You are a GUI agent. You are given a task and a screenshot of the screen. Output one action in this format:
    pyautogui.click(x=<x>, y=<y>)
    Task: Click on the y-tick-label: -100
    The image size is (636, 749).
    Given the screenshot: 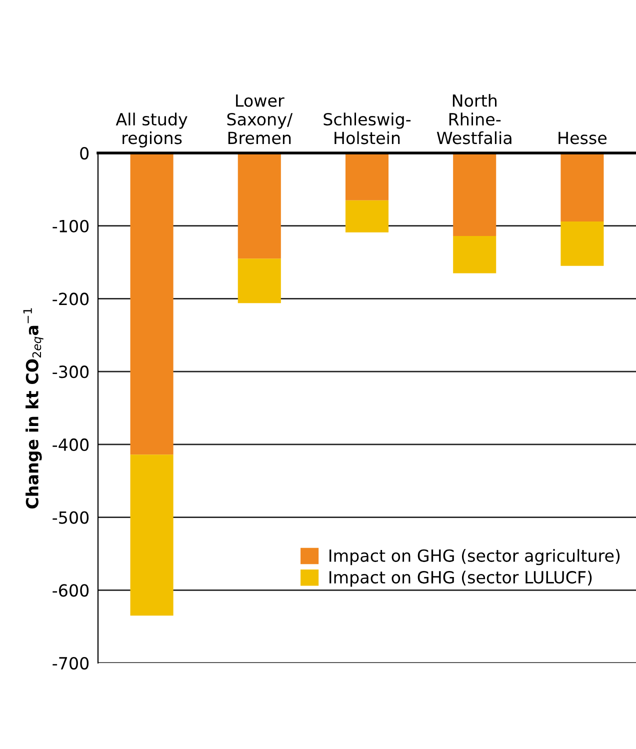 What is the action you would take?
    pyautogui.click(x=70, y=226)
    